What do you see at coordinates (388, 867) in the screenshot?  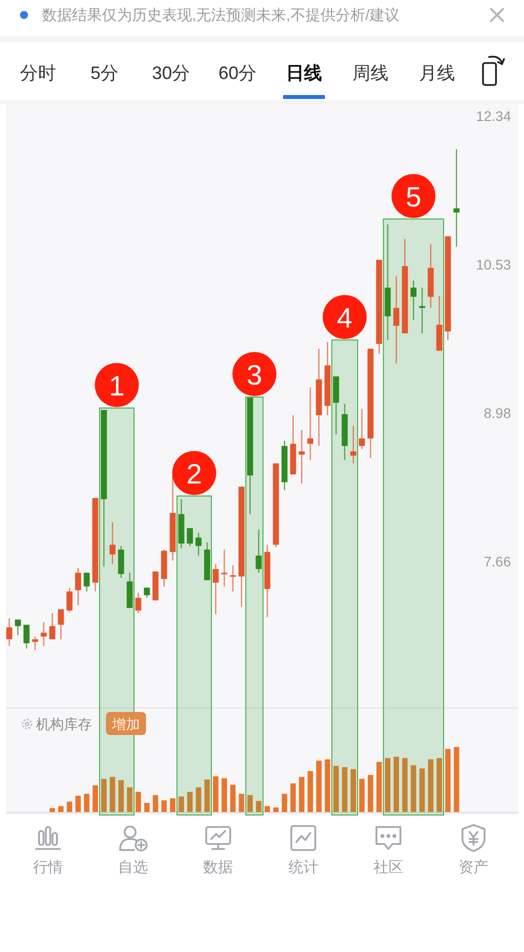 I see `nav-label: 社区` at bounding box center [388, 867].